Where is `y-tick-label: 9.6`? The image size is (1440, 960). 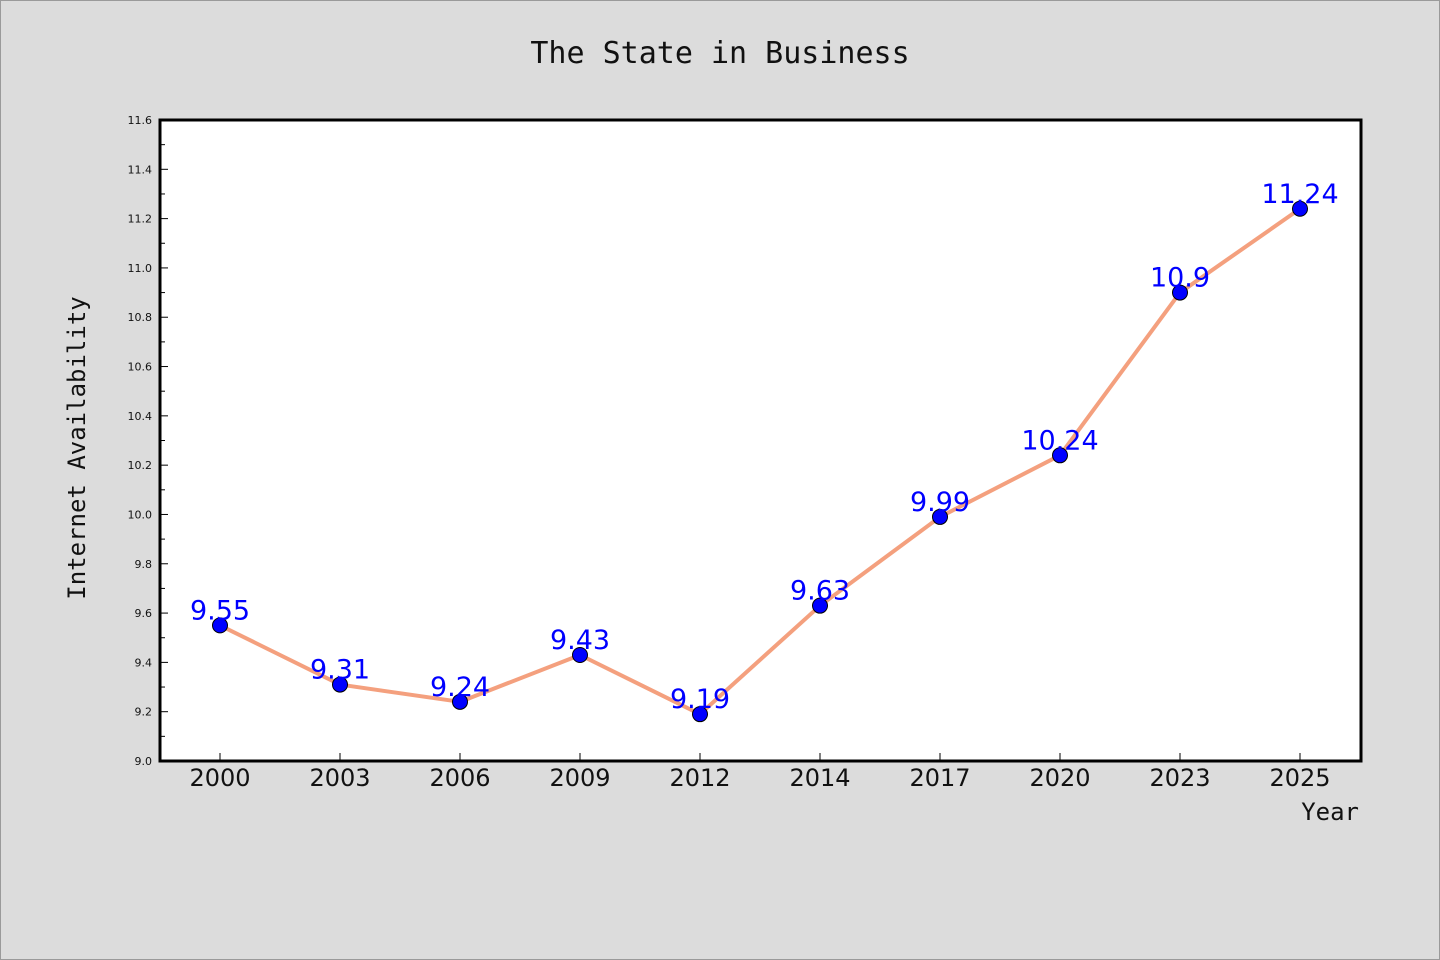
y-tick-label: 9.6 is located at coordinates (144, 613).